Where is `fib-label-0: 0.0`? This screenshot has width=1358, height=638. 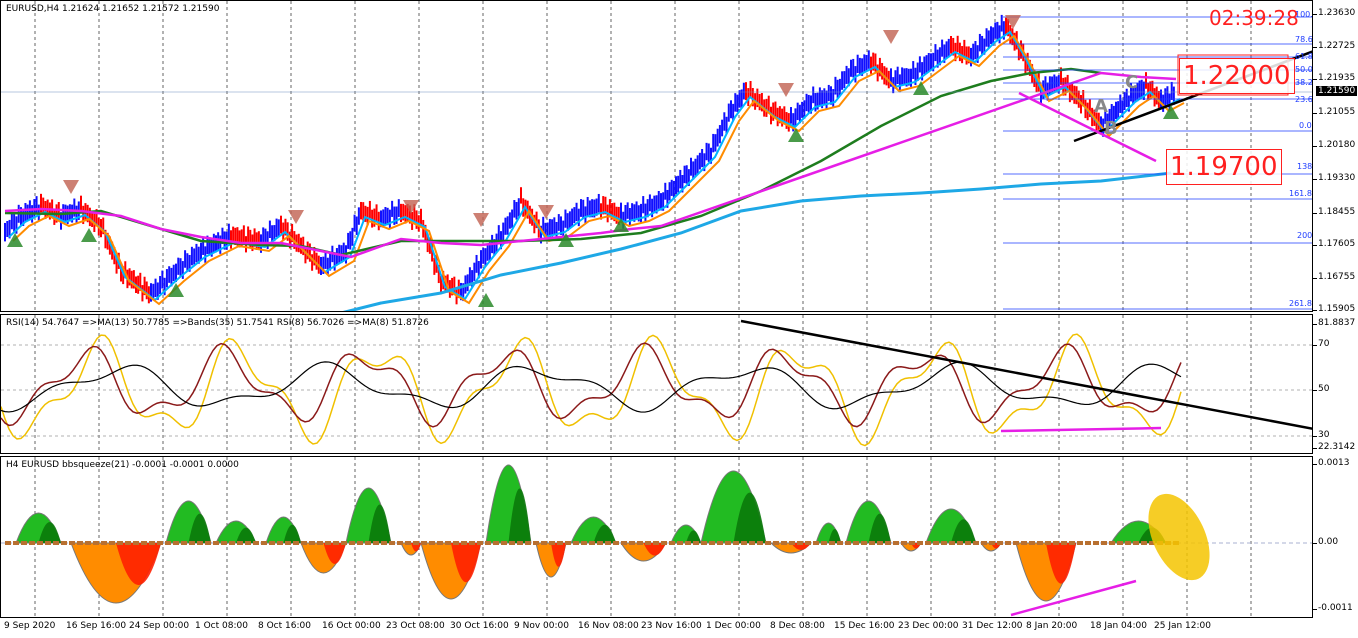 fib-label-0: 0.0 is located at coordinates (1305, 125).